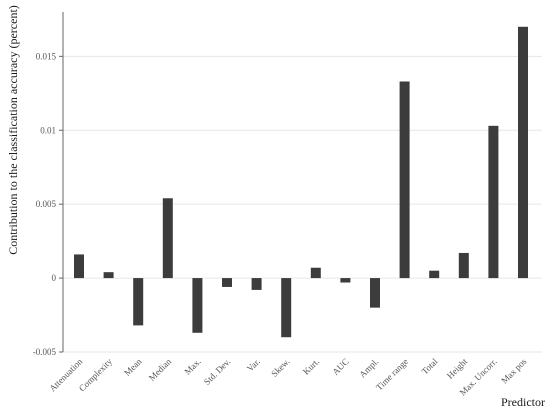 The width and height of the screenshot is (550, 411). I want to click on x-tick-label: Skew., so click(280, 367).